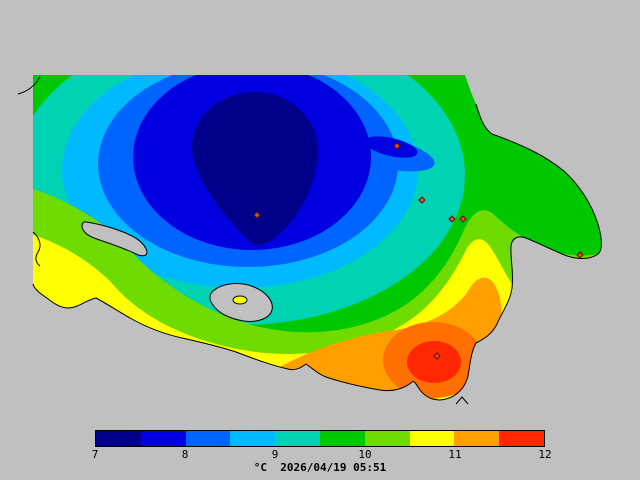 This screenshot has width=640, height=480. Describe the element at coordinates (320, 438) in the screenshot. I see `colorbar-segments` at that location.